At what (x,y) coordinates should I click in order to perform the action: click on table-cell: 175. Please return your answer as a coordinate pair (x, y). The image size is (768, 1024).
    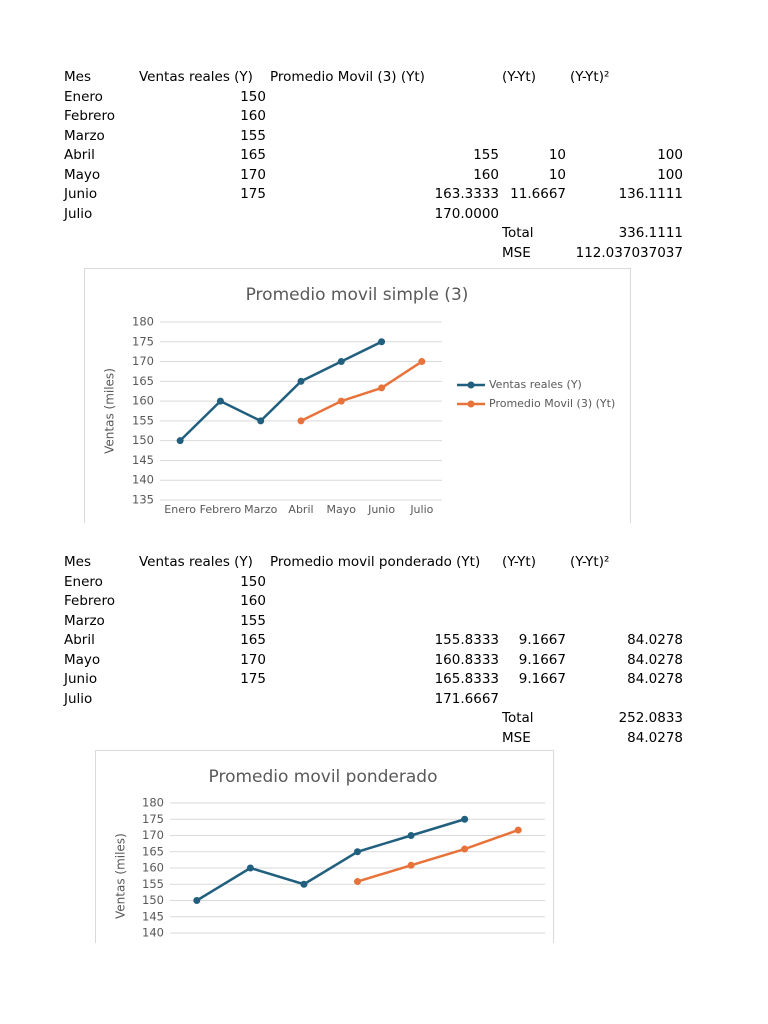
    Looking at the image, I should click on (253, 679).